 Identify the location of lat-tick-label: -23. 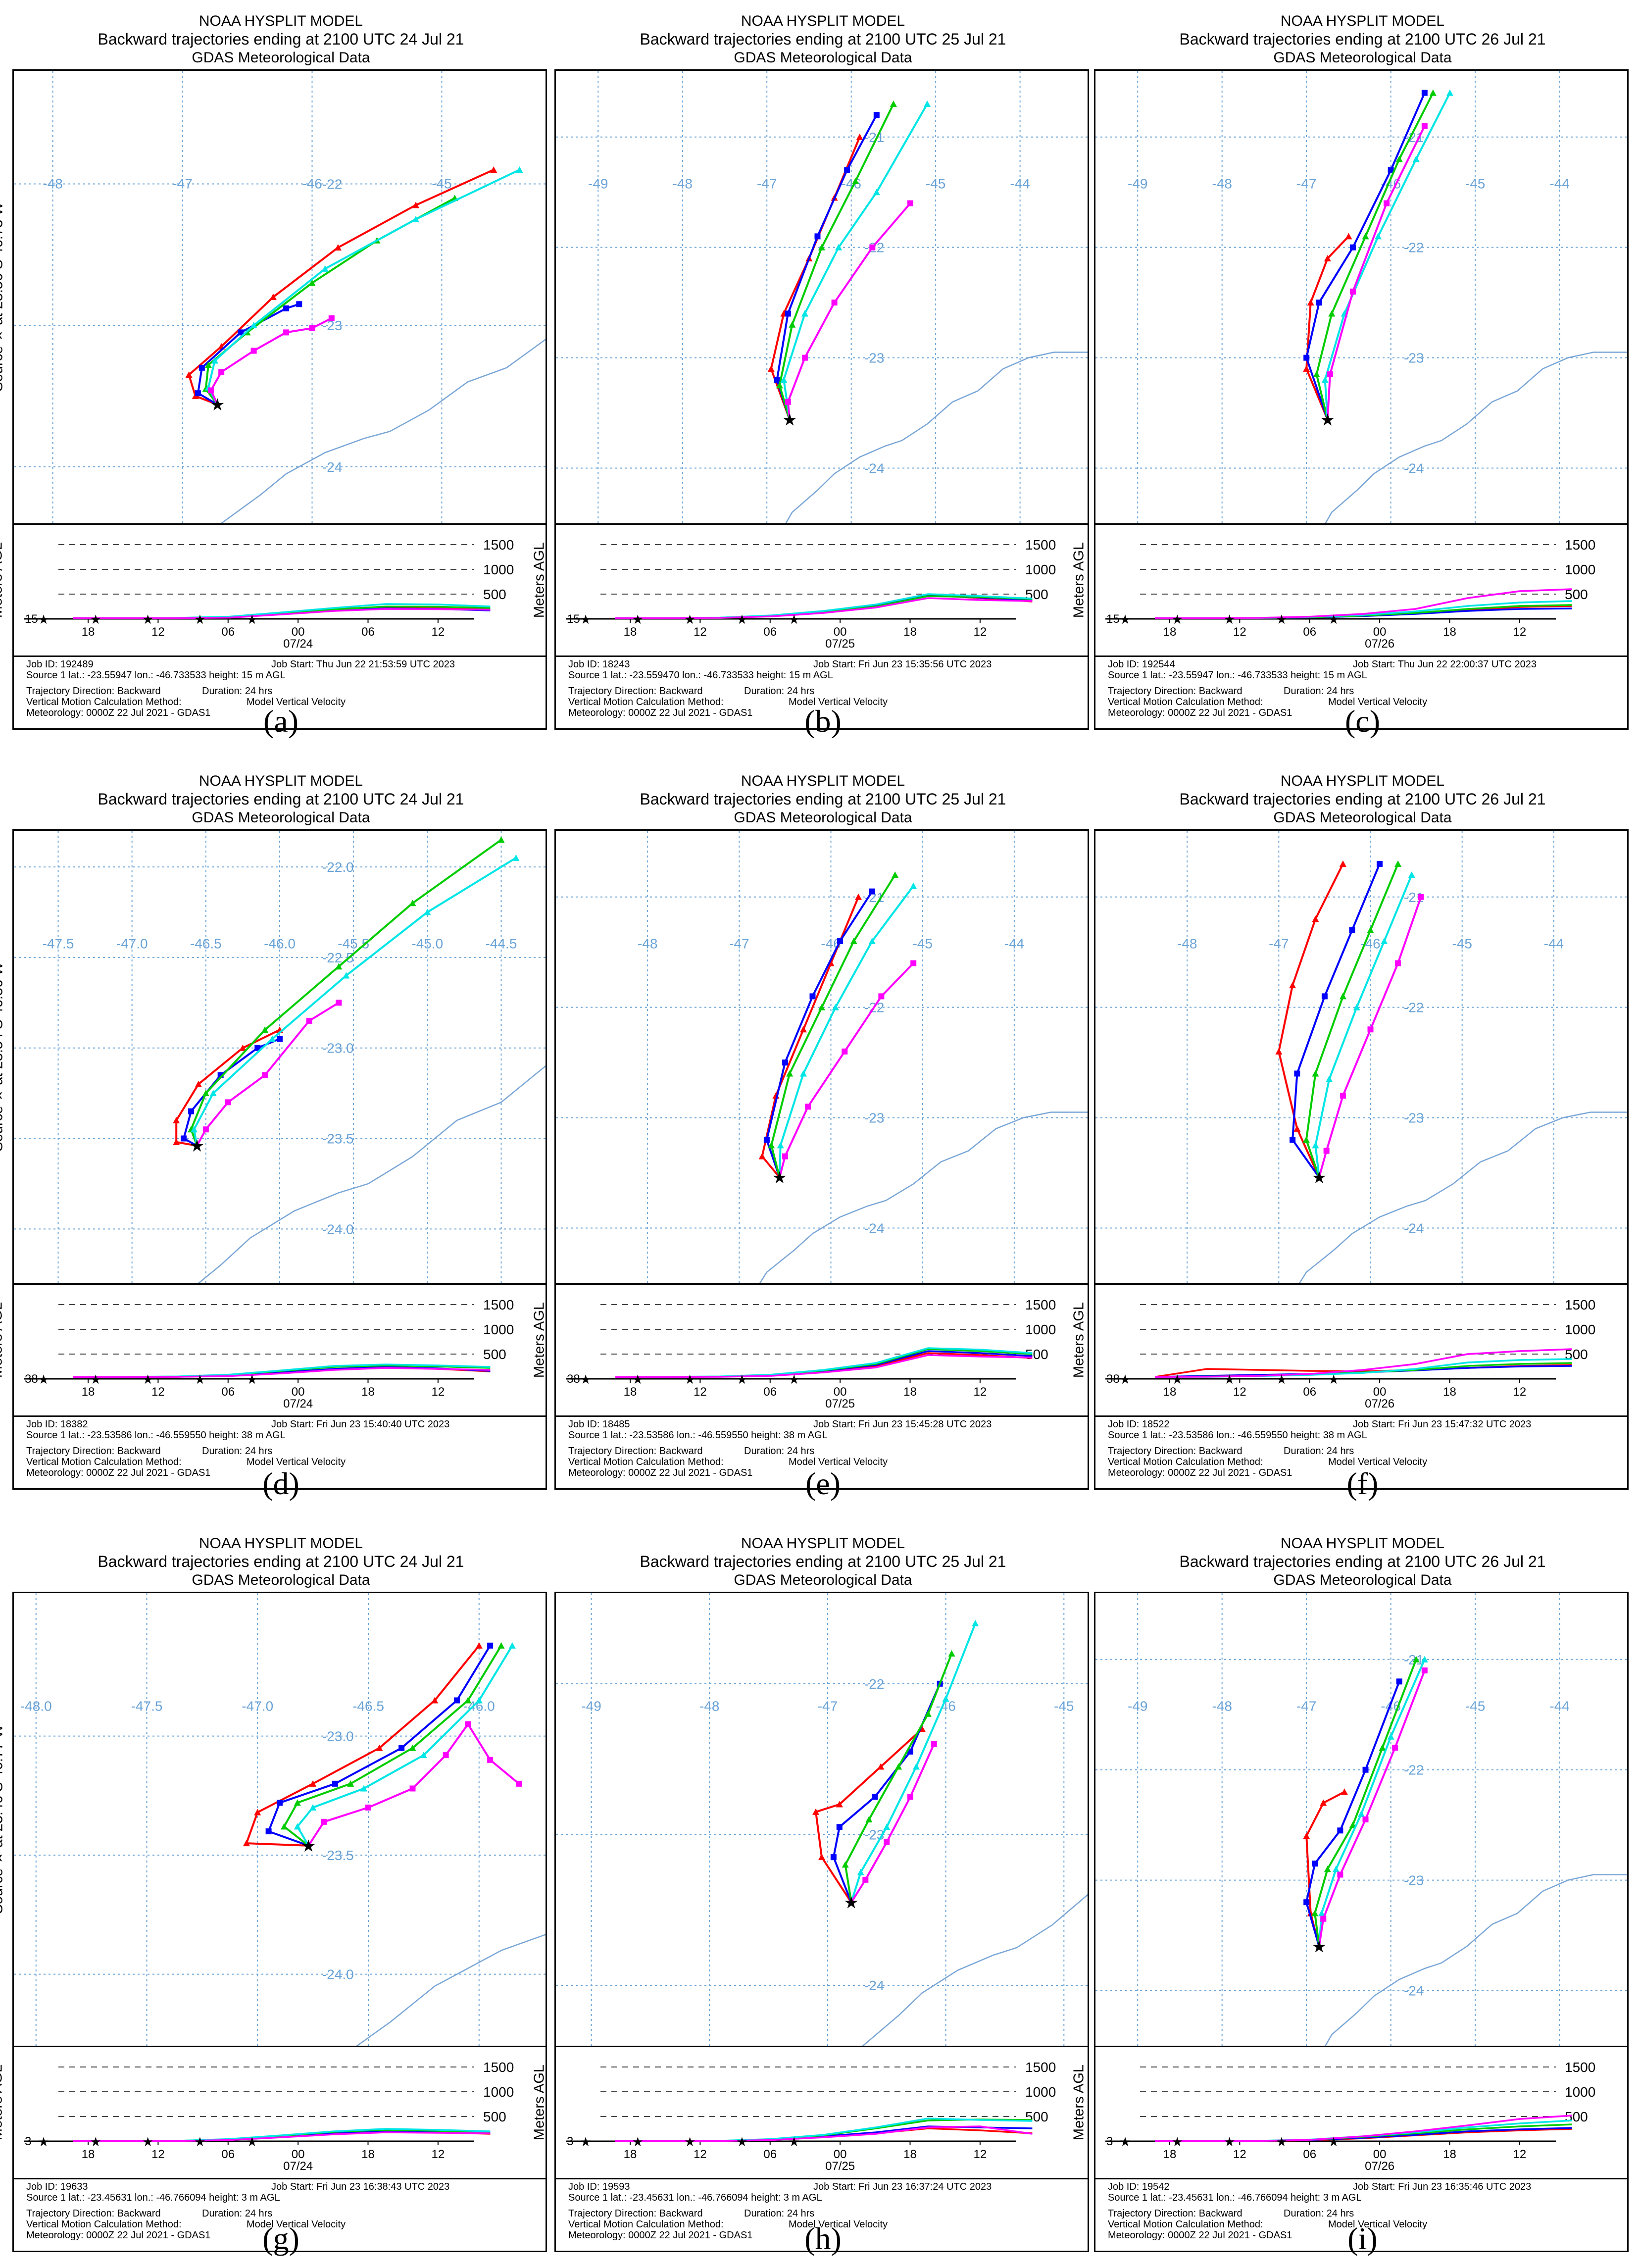
(874, 1834).